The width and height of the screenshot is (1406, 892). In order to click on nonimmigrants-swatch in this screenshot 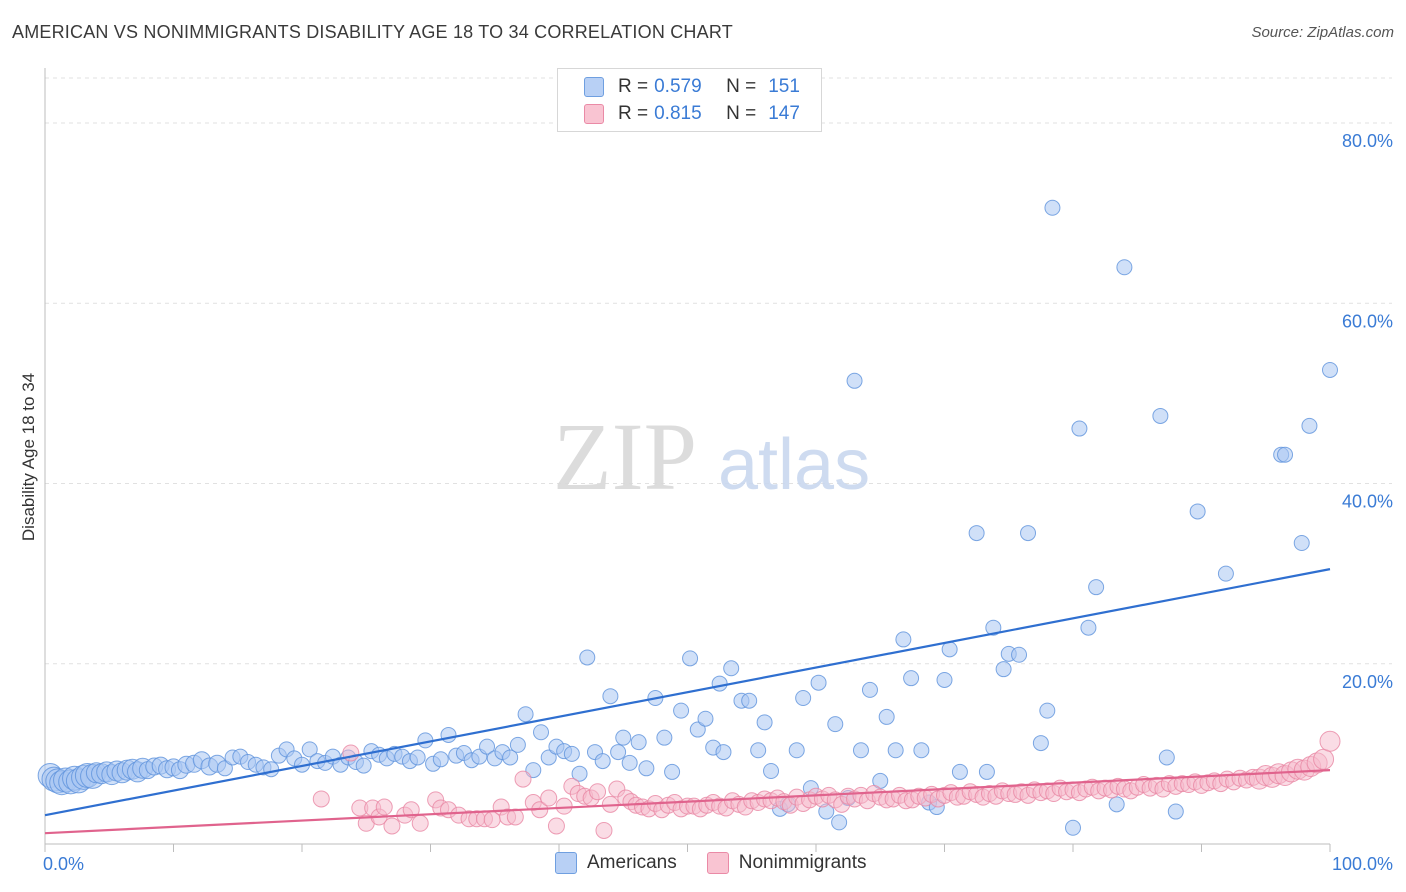, I will do `click(594, 114)`.